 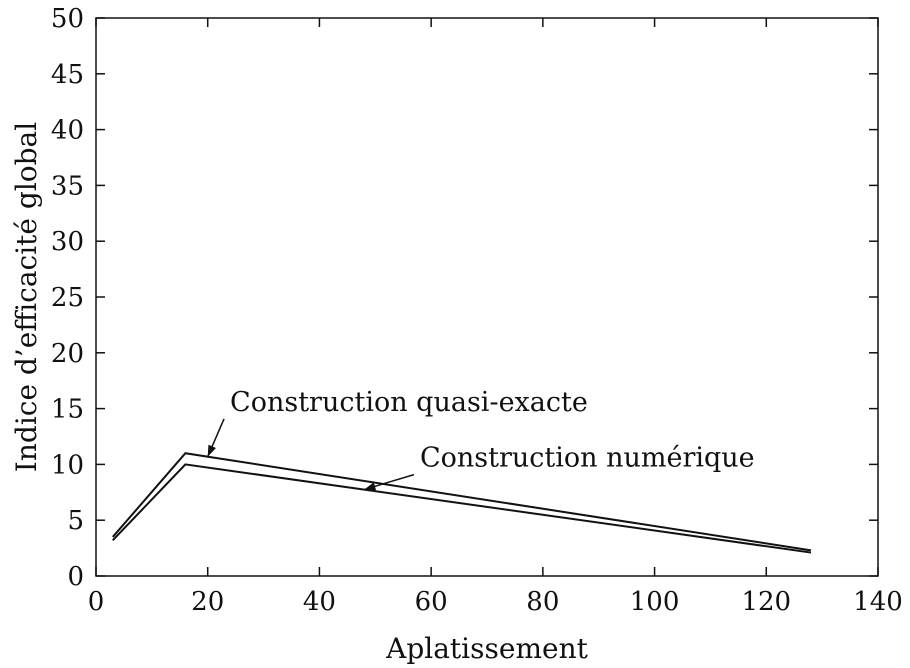 I want to click on x-tick-label: 120, so click(x=766, y=602).